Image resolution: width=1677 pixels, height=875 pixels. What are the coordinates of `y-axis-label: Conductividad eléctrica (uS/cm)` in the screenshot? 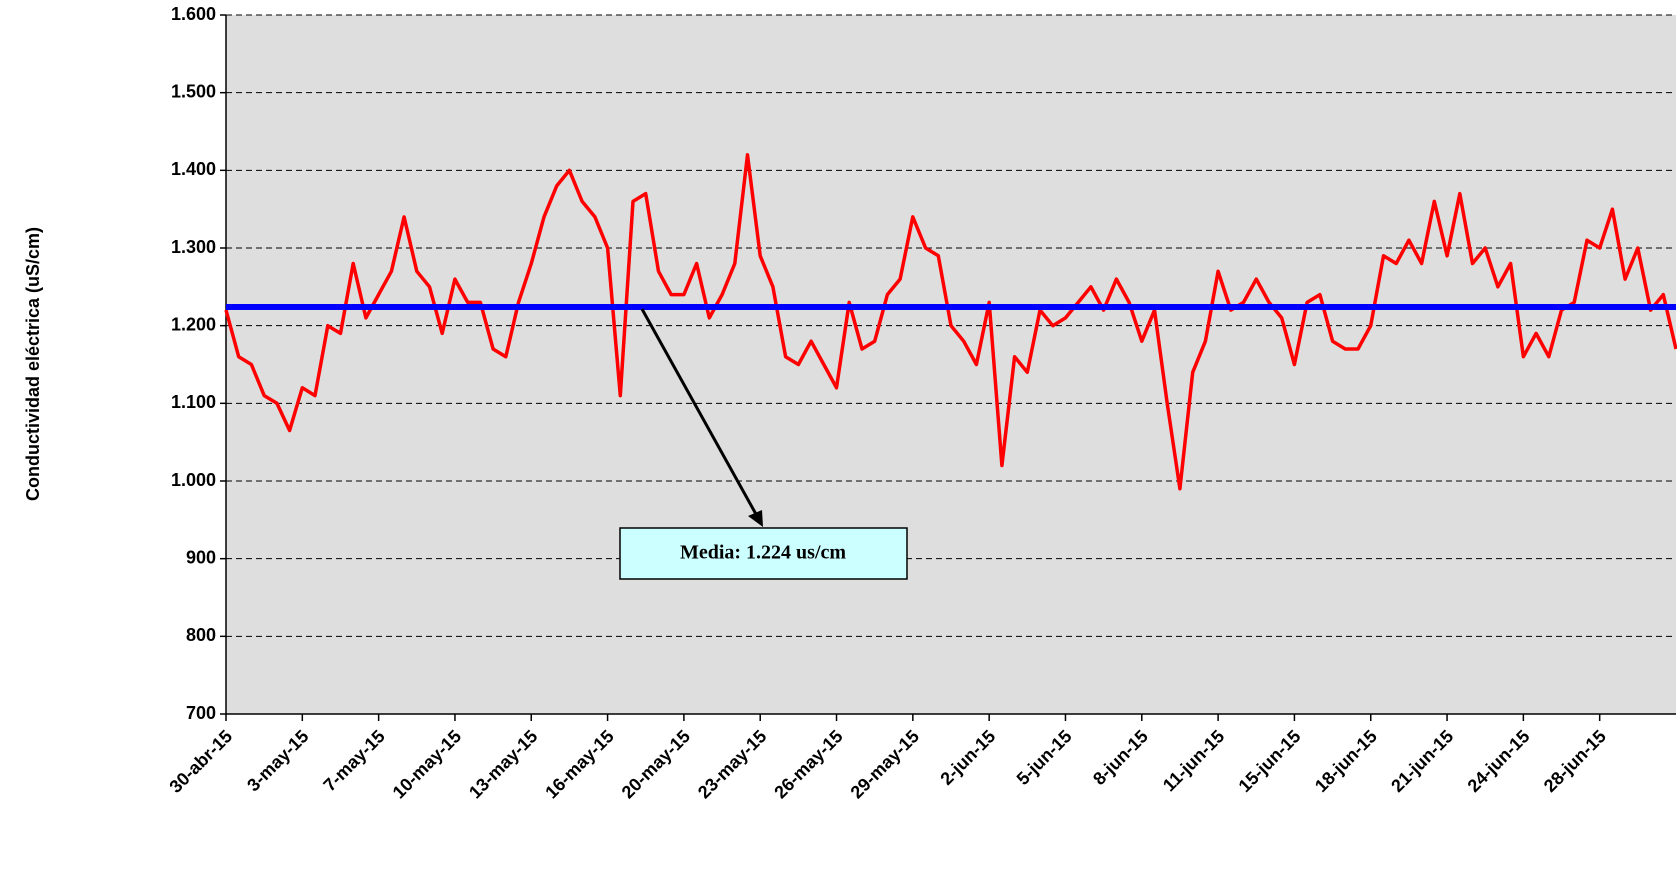 It's located at (33, 364).